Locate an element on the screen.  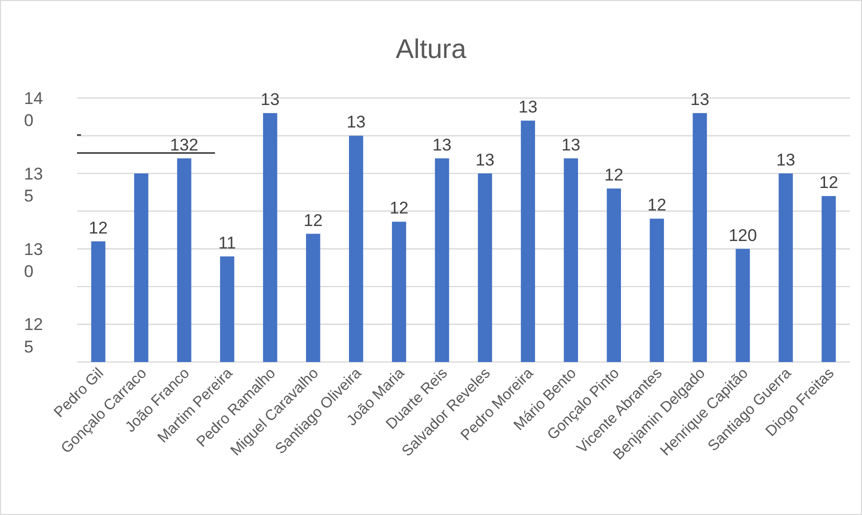
annotation: 132 is located at coordinates (184, 144).